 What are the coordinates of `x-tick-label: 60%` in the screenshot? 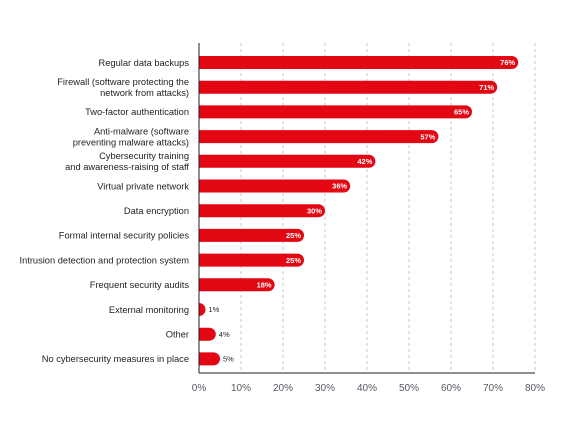 It's located at (451, 388).